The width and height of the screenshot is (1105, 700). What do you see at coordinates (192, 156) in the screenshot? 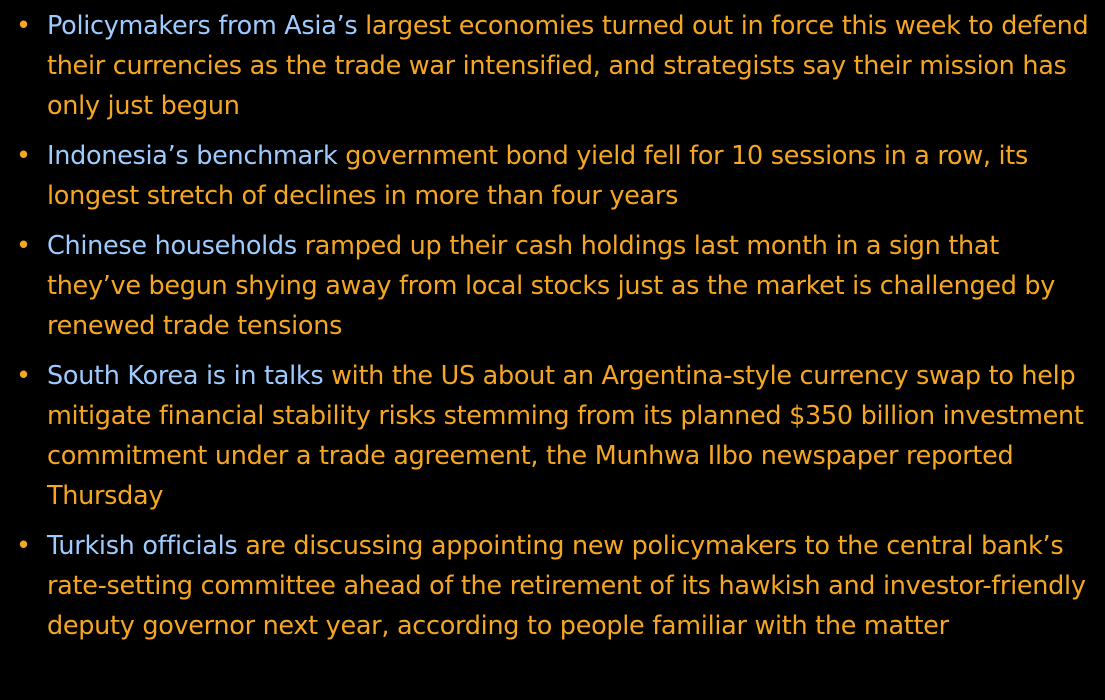
I see `news-link: Indonesia’s benchmark` at bounding box center [192, 156].